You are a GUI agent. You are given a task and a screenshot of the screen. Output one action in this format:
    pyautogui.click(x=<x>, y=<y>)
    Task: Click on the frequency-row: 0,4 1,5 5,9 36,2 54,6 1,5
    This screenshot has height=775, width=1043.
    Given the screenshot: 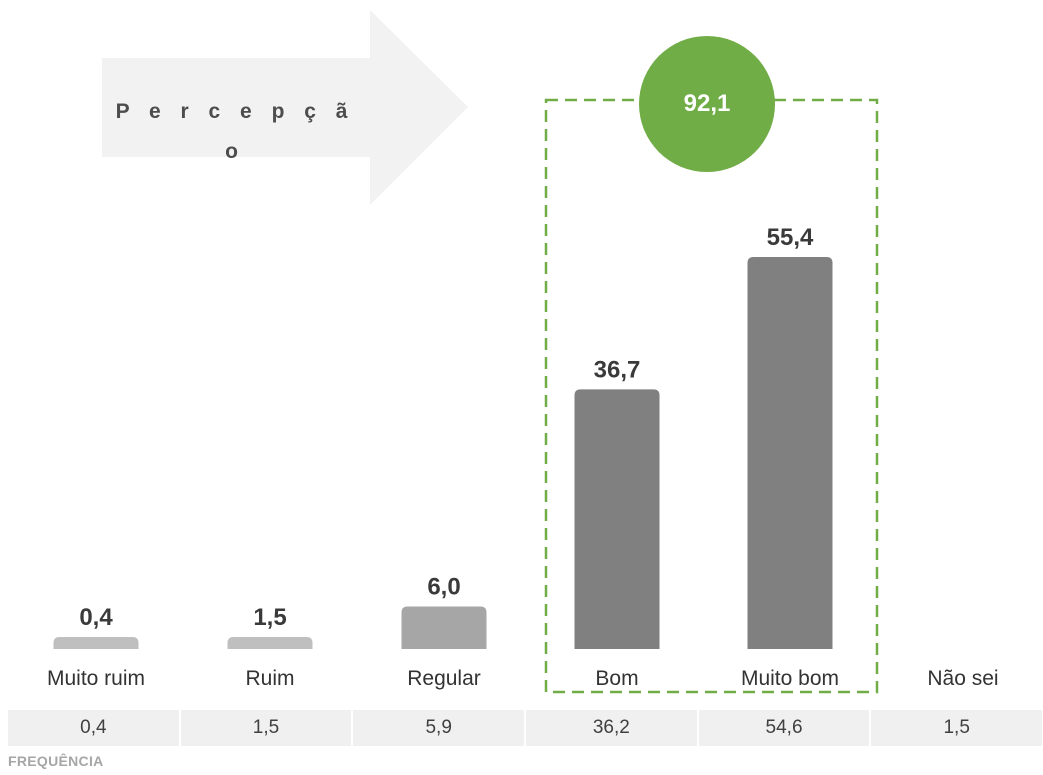 What is the action you would take?
    pyautogui.click(x=525, y=728)
    